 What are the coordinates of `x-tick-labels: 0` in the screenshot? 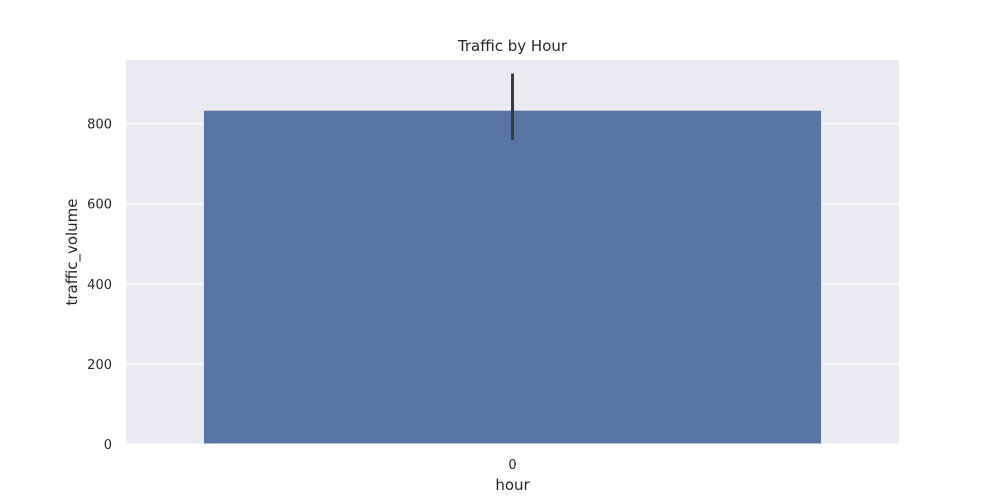 It's located at (512, 465).